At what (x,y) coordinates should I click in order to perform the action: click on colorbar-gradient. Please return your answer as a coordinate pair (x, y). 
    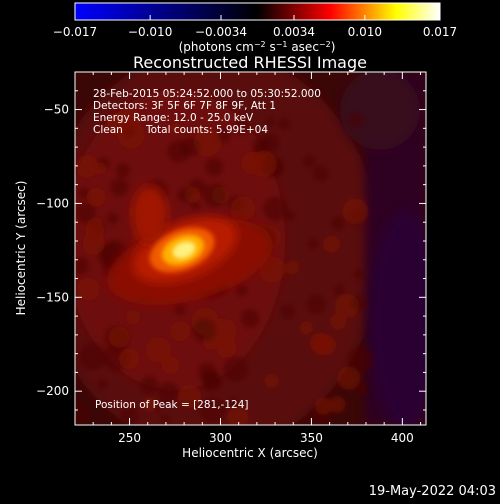
    Looking at the image, I should click on (257, 11).